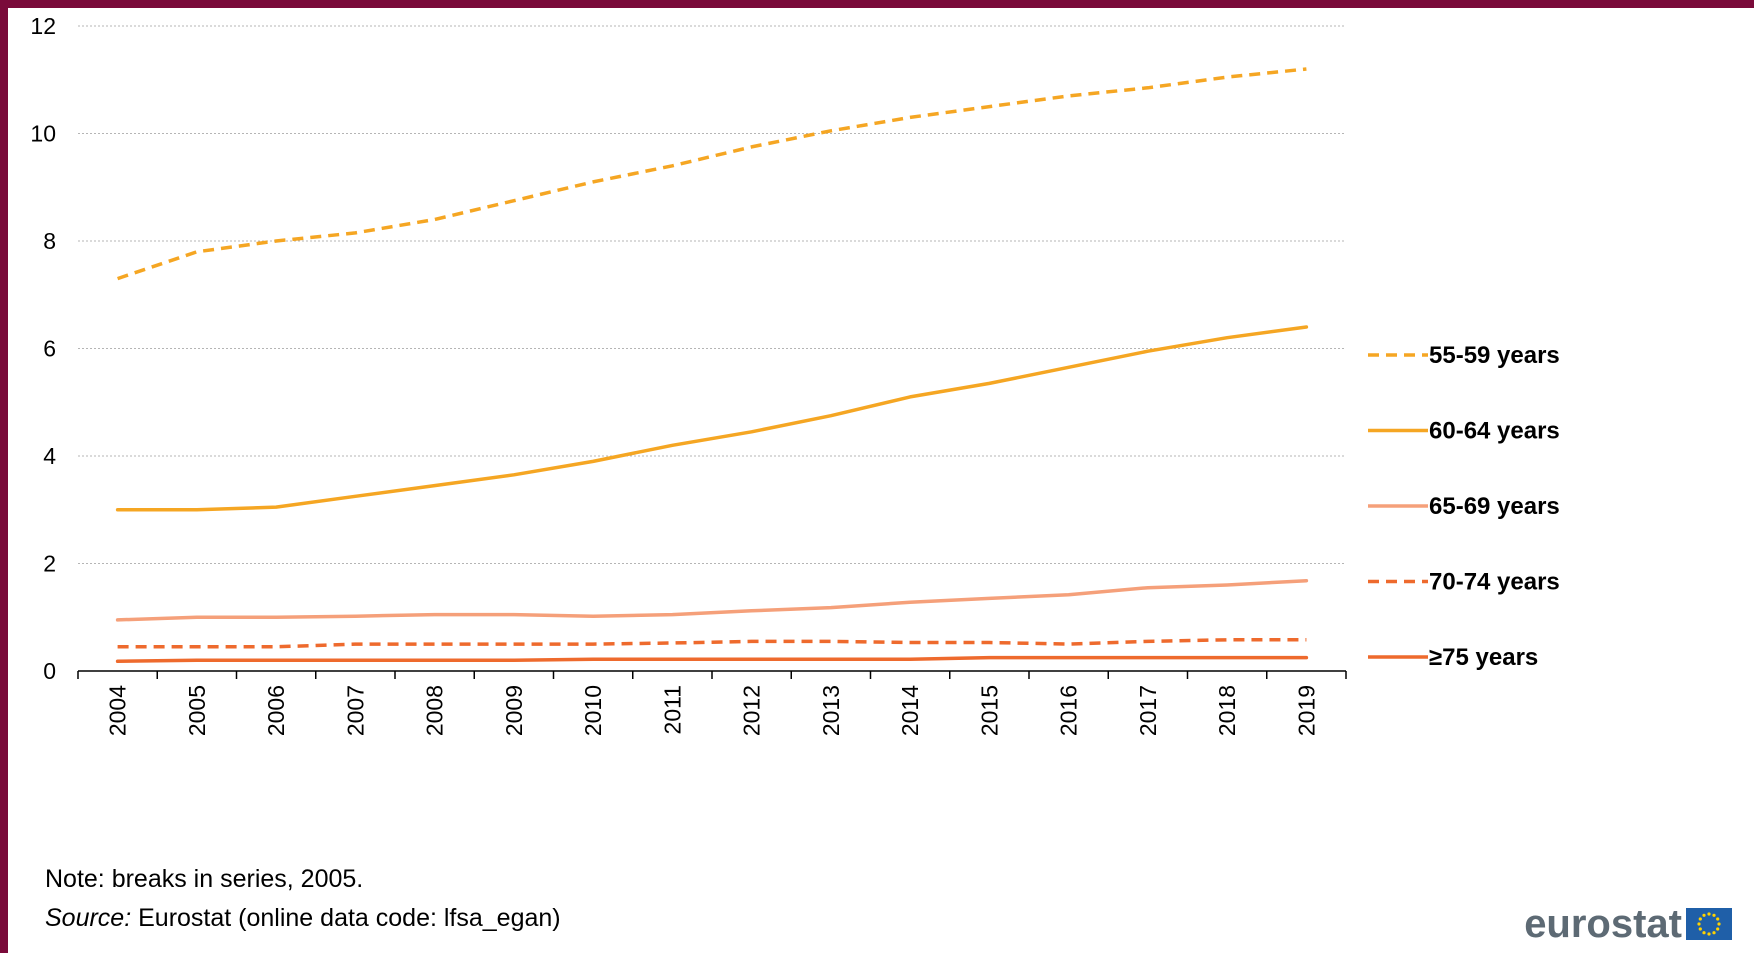 This screenshot has width=1754, height=953. Describe the element at coordinates (1709, 924) in the screenshot. I see `eu-flag-icon` at that location.